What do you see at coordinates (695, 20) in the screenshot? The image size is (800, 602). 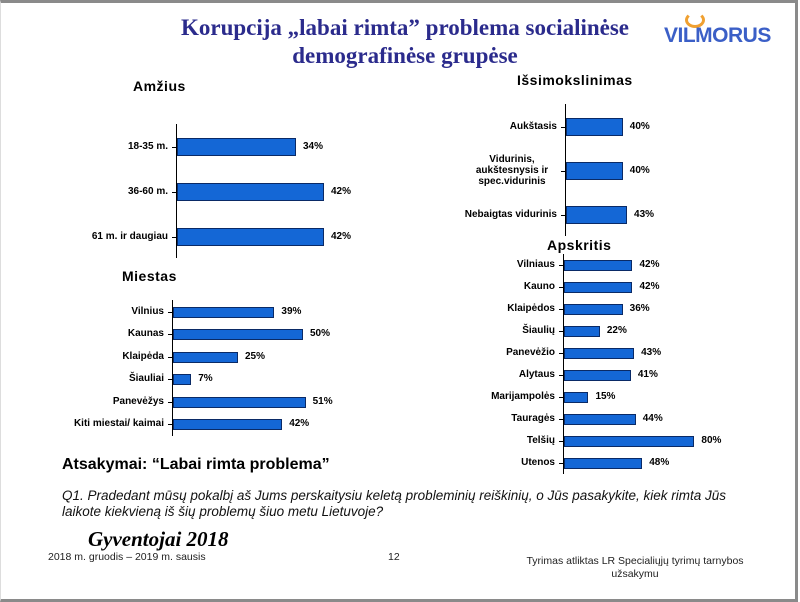 I see `logo-arc-icon` at bounding box center [695, 20].